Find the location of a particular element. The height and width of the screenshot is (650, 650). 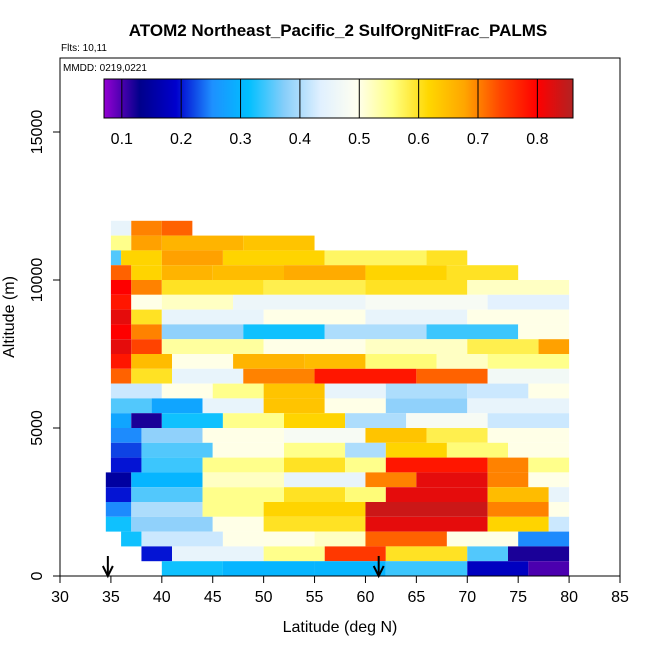

x-axis-label: Latitude (deg N) is located at coordinates (340, 627).